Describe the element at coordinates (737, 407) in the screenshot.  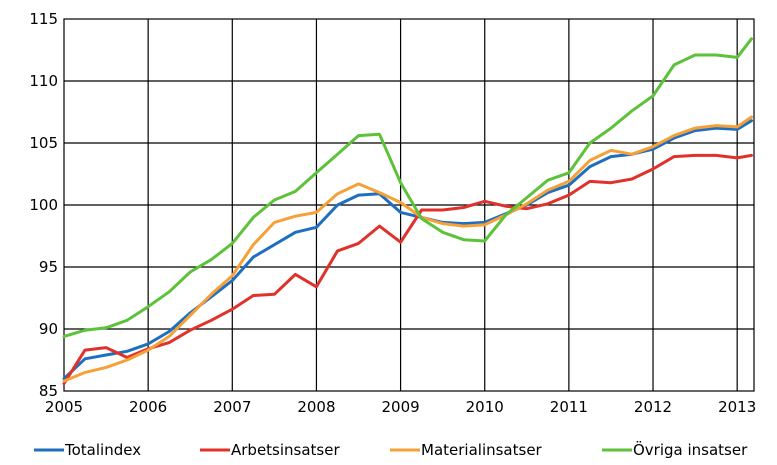
I see `x-tick-label: 2013` at that location.